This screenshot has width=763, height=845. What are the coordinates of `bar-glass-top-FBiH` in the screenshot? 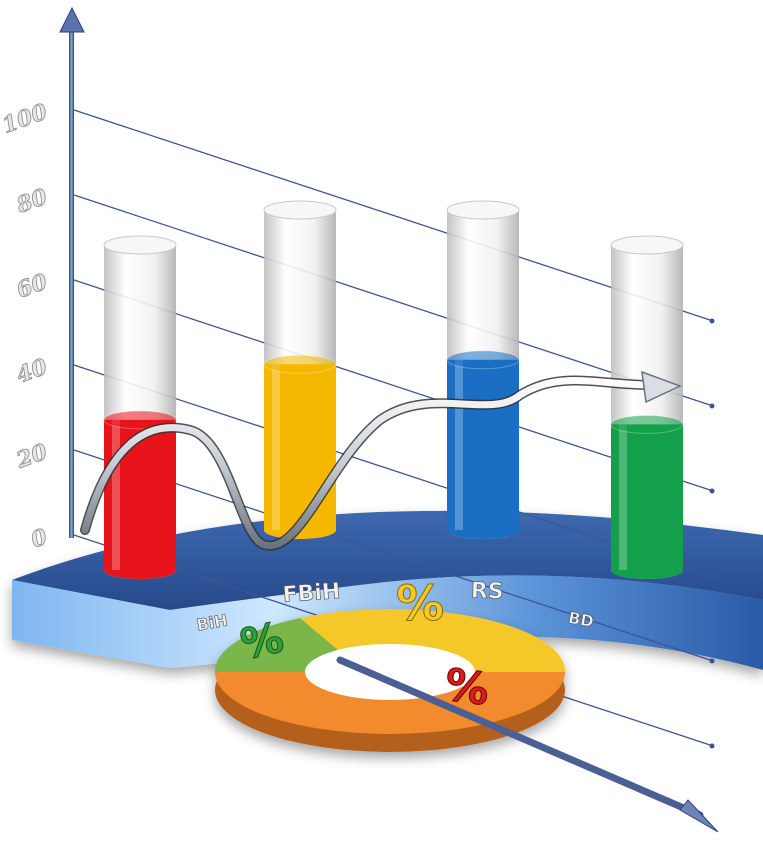 It's located at (300, 210).